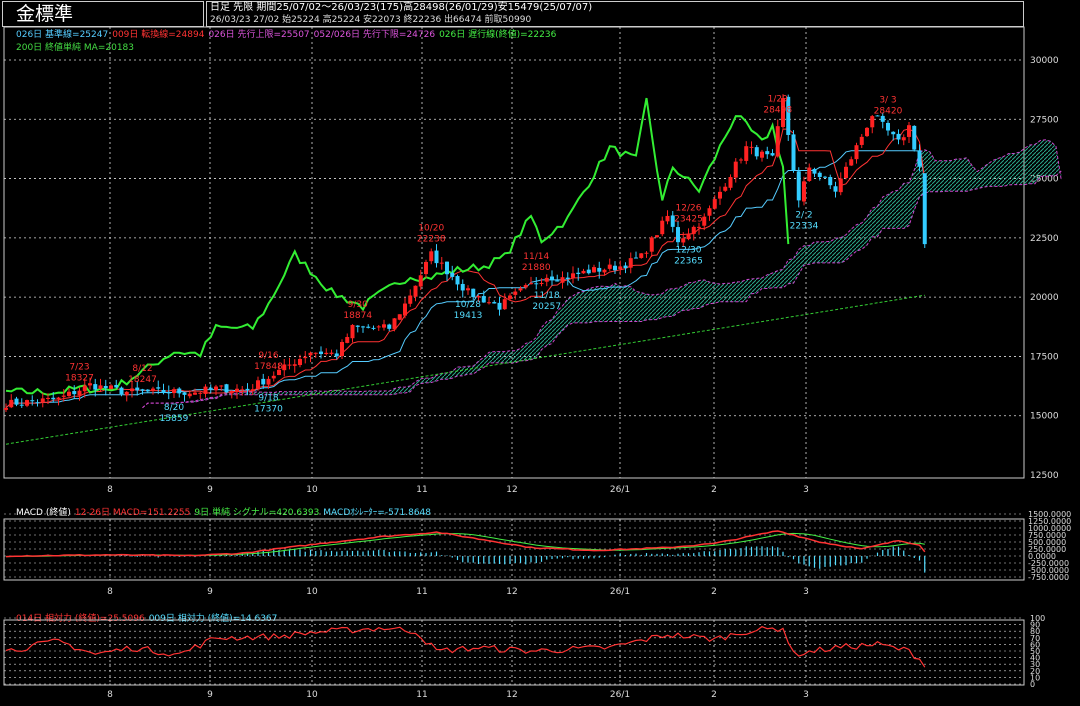 The image size is (1080, 706). Describe the element at coordinates (374, 35) in the screenshot. I see `main-legend-item: 052/026日 先行下限=24726` at that location.